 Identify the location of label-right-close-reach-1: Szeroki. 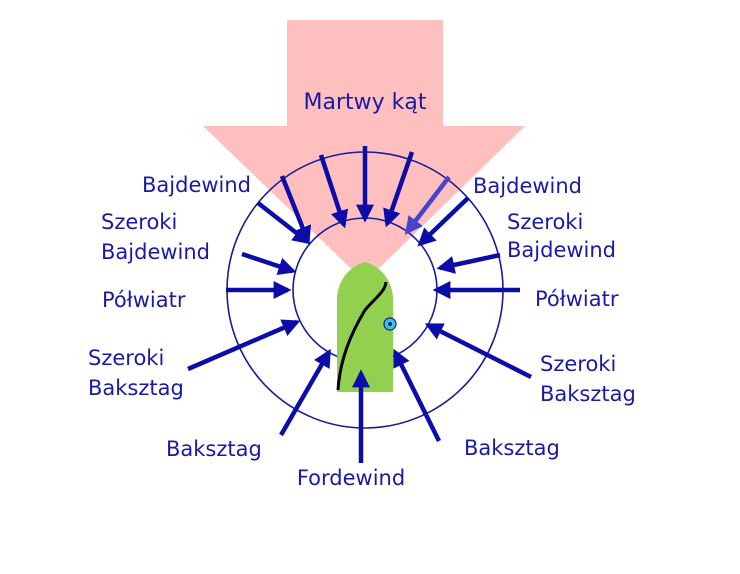
(545, 222).